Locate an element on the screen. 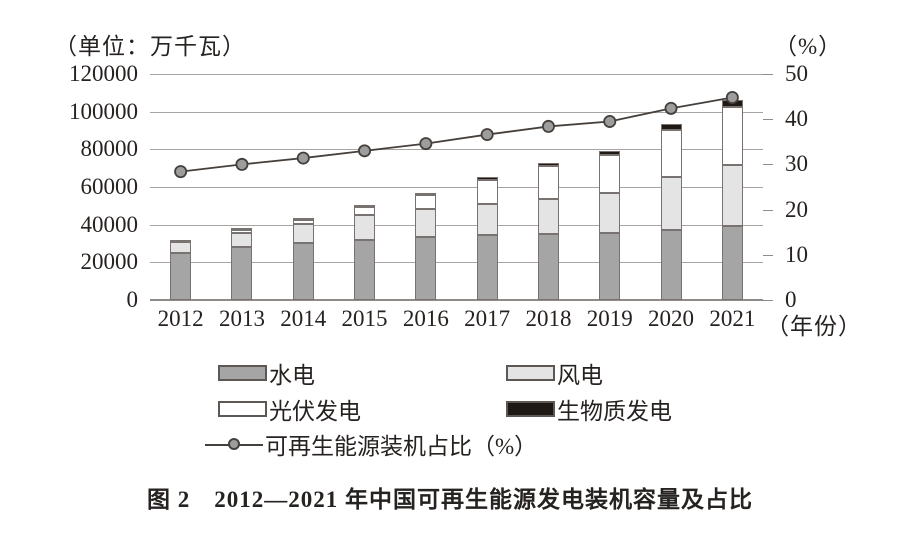 The width and height of the screenshot is (900, 551). legend-label: 光伏发电 is located at coordinates (315, 411).